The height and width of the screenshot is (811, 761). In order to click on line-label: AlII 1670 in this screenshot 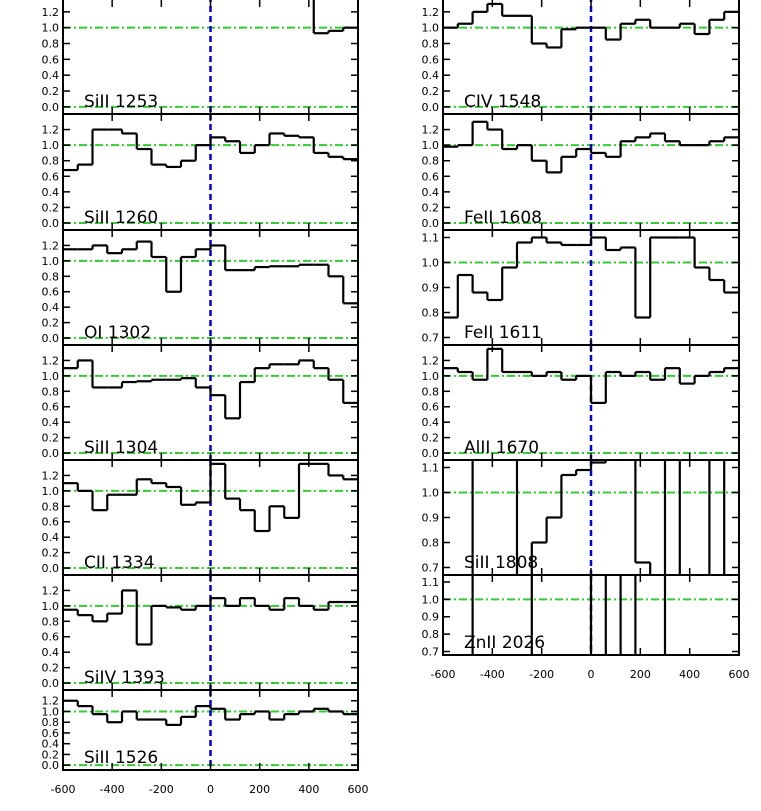, I will do `click(501, 448)`.